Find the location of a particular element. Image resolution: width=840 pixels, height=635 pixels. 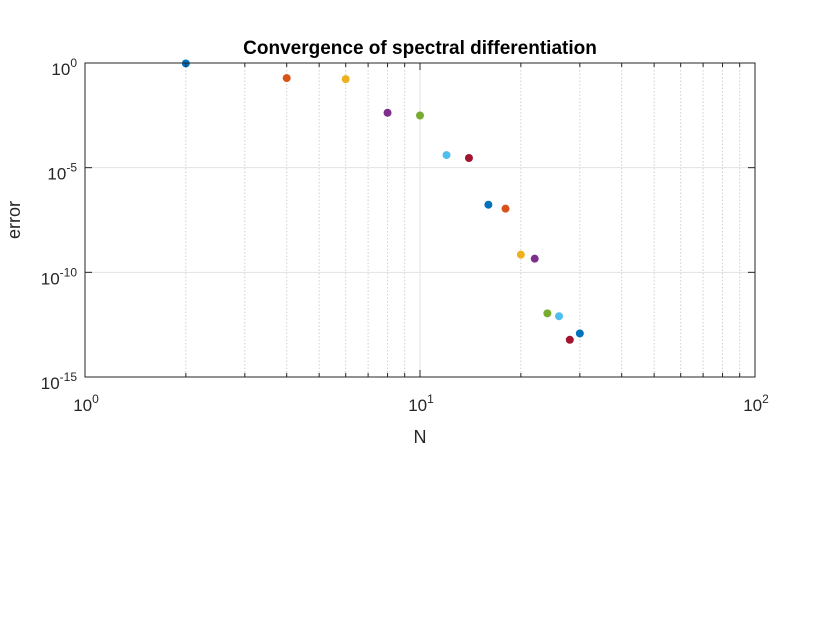

y-tick-label-exponent: -10 is located at coordinates (69, 272).